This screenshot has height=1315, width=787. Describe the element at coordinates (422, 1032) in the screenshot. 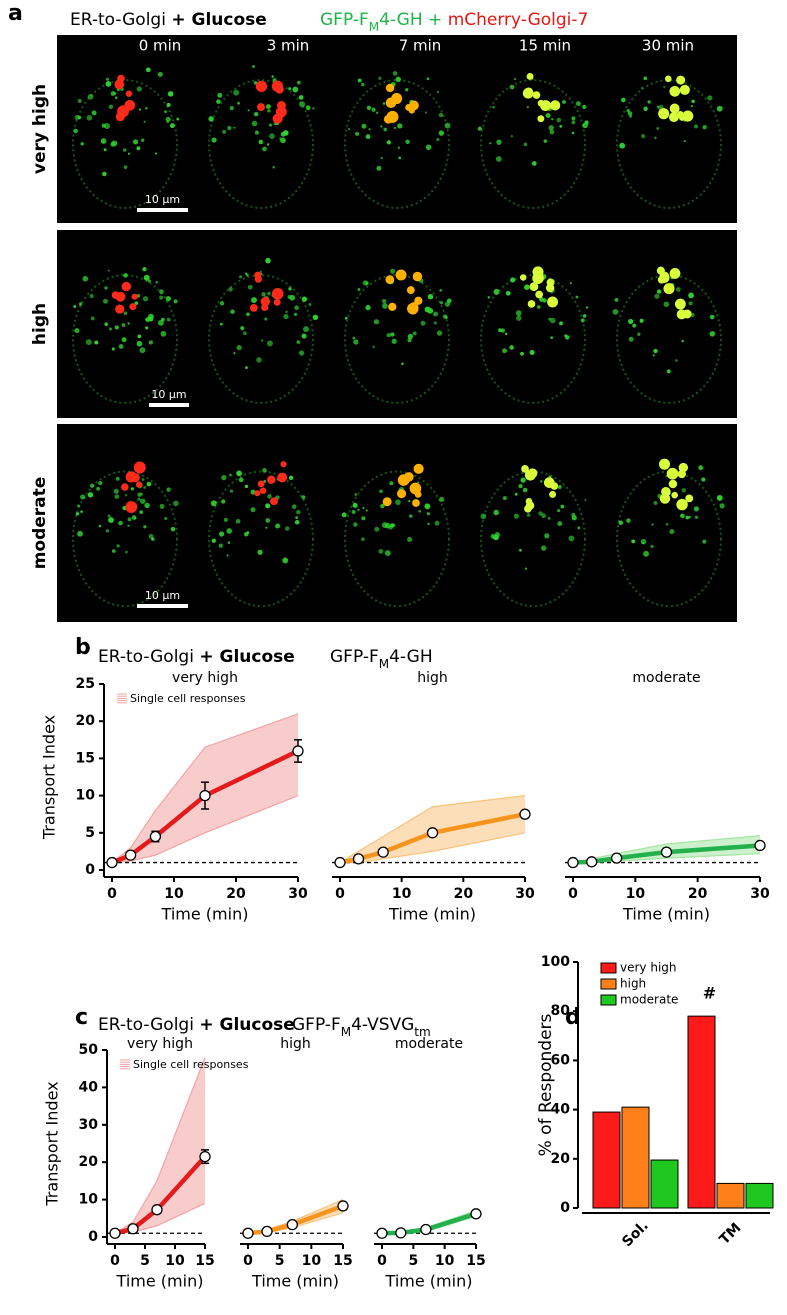

I see `construct-text: tm` at that location.